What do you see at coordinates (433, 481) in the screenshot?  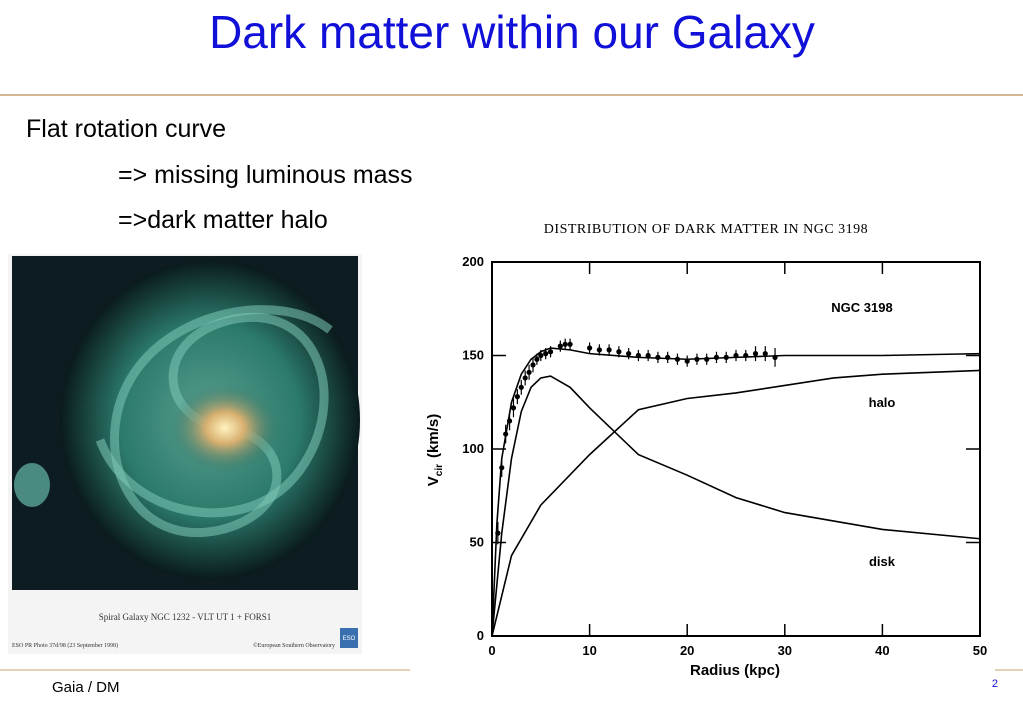 I see `y-label: V` at bounding box center [433, 481].